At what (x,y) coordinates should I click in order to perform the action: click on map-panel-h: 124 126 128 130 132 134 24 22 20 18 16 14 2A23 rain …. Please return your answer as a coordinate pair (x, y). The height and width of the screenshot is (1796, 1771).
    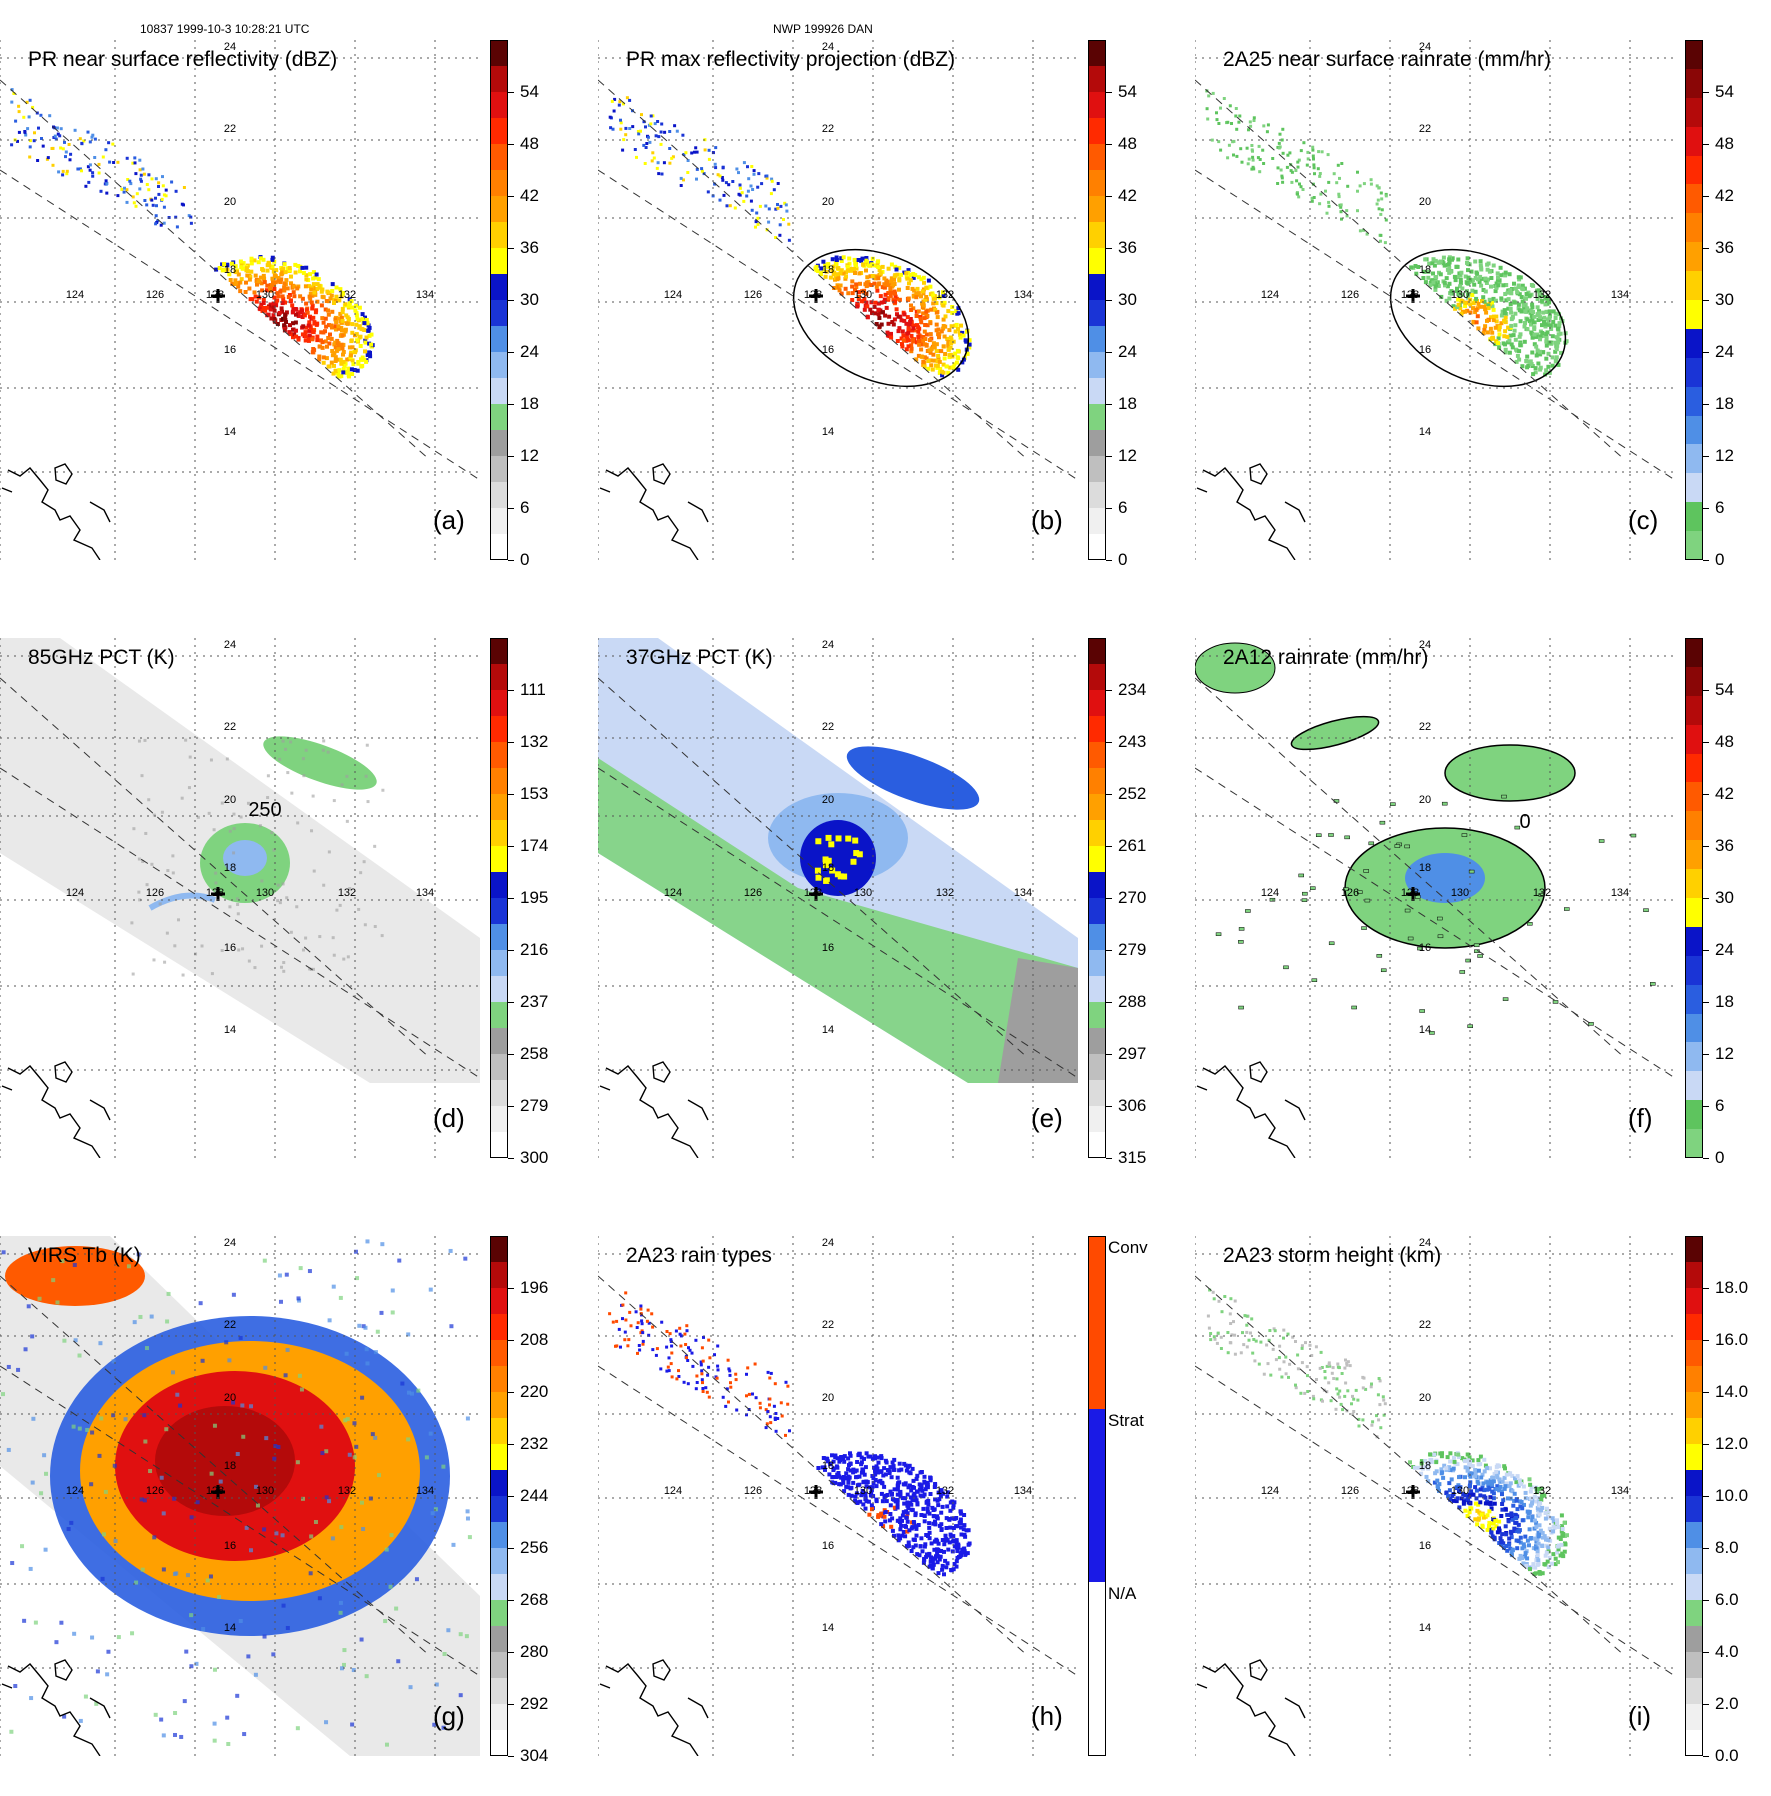
    Looking at the image, I should click on (885, 1516).